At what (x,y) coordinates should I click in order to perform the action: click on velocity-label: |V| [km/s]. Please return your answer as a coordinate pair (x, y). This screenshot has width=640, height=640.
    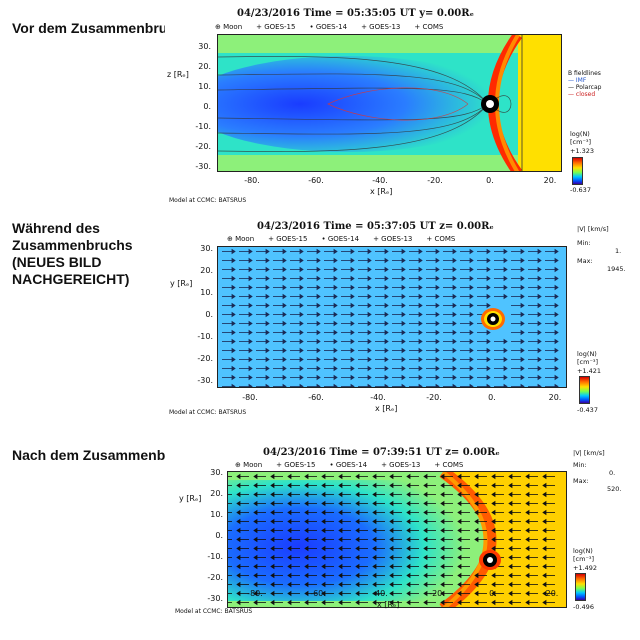
    Looking at the image, I should click on (593, 229).